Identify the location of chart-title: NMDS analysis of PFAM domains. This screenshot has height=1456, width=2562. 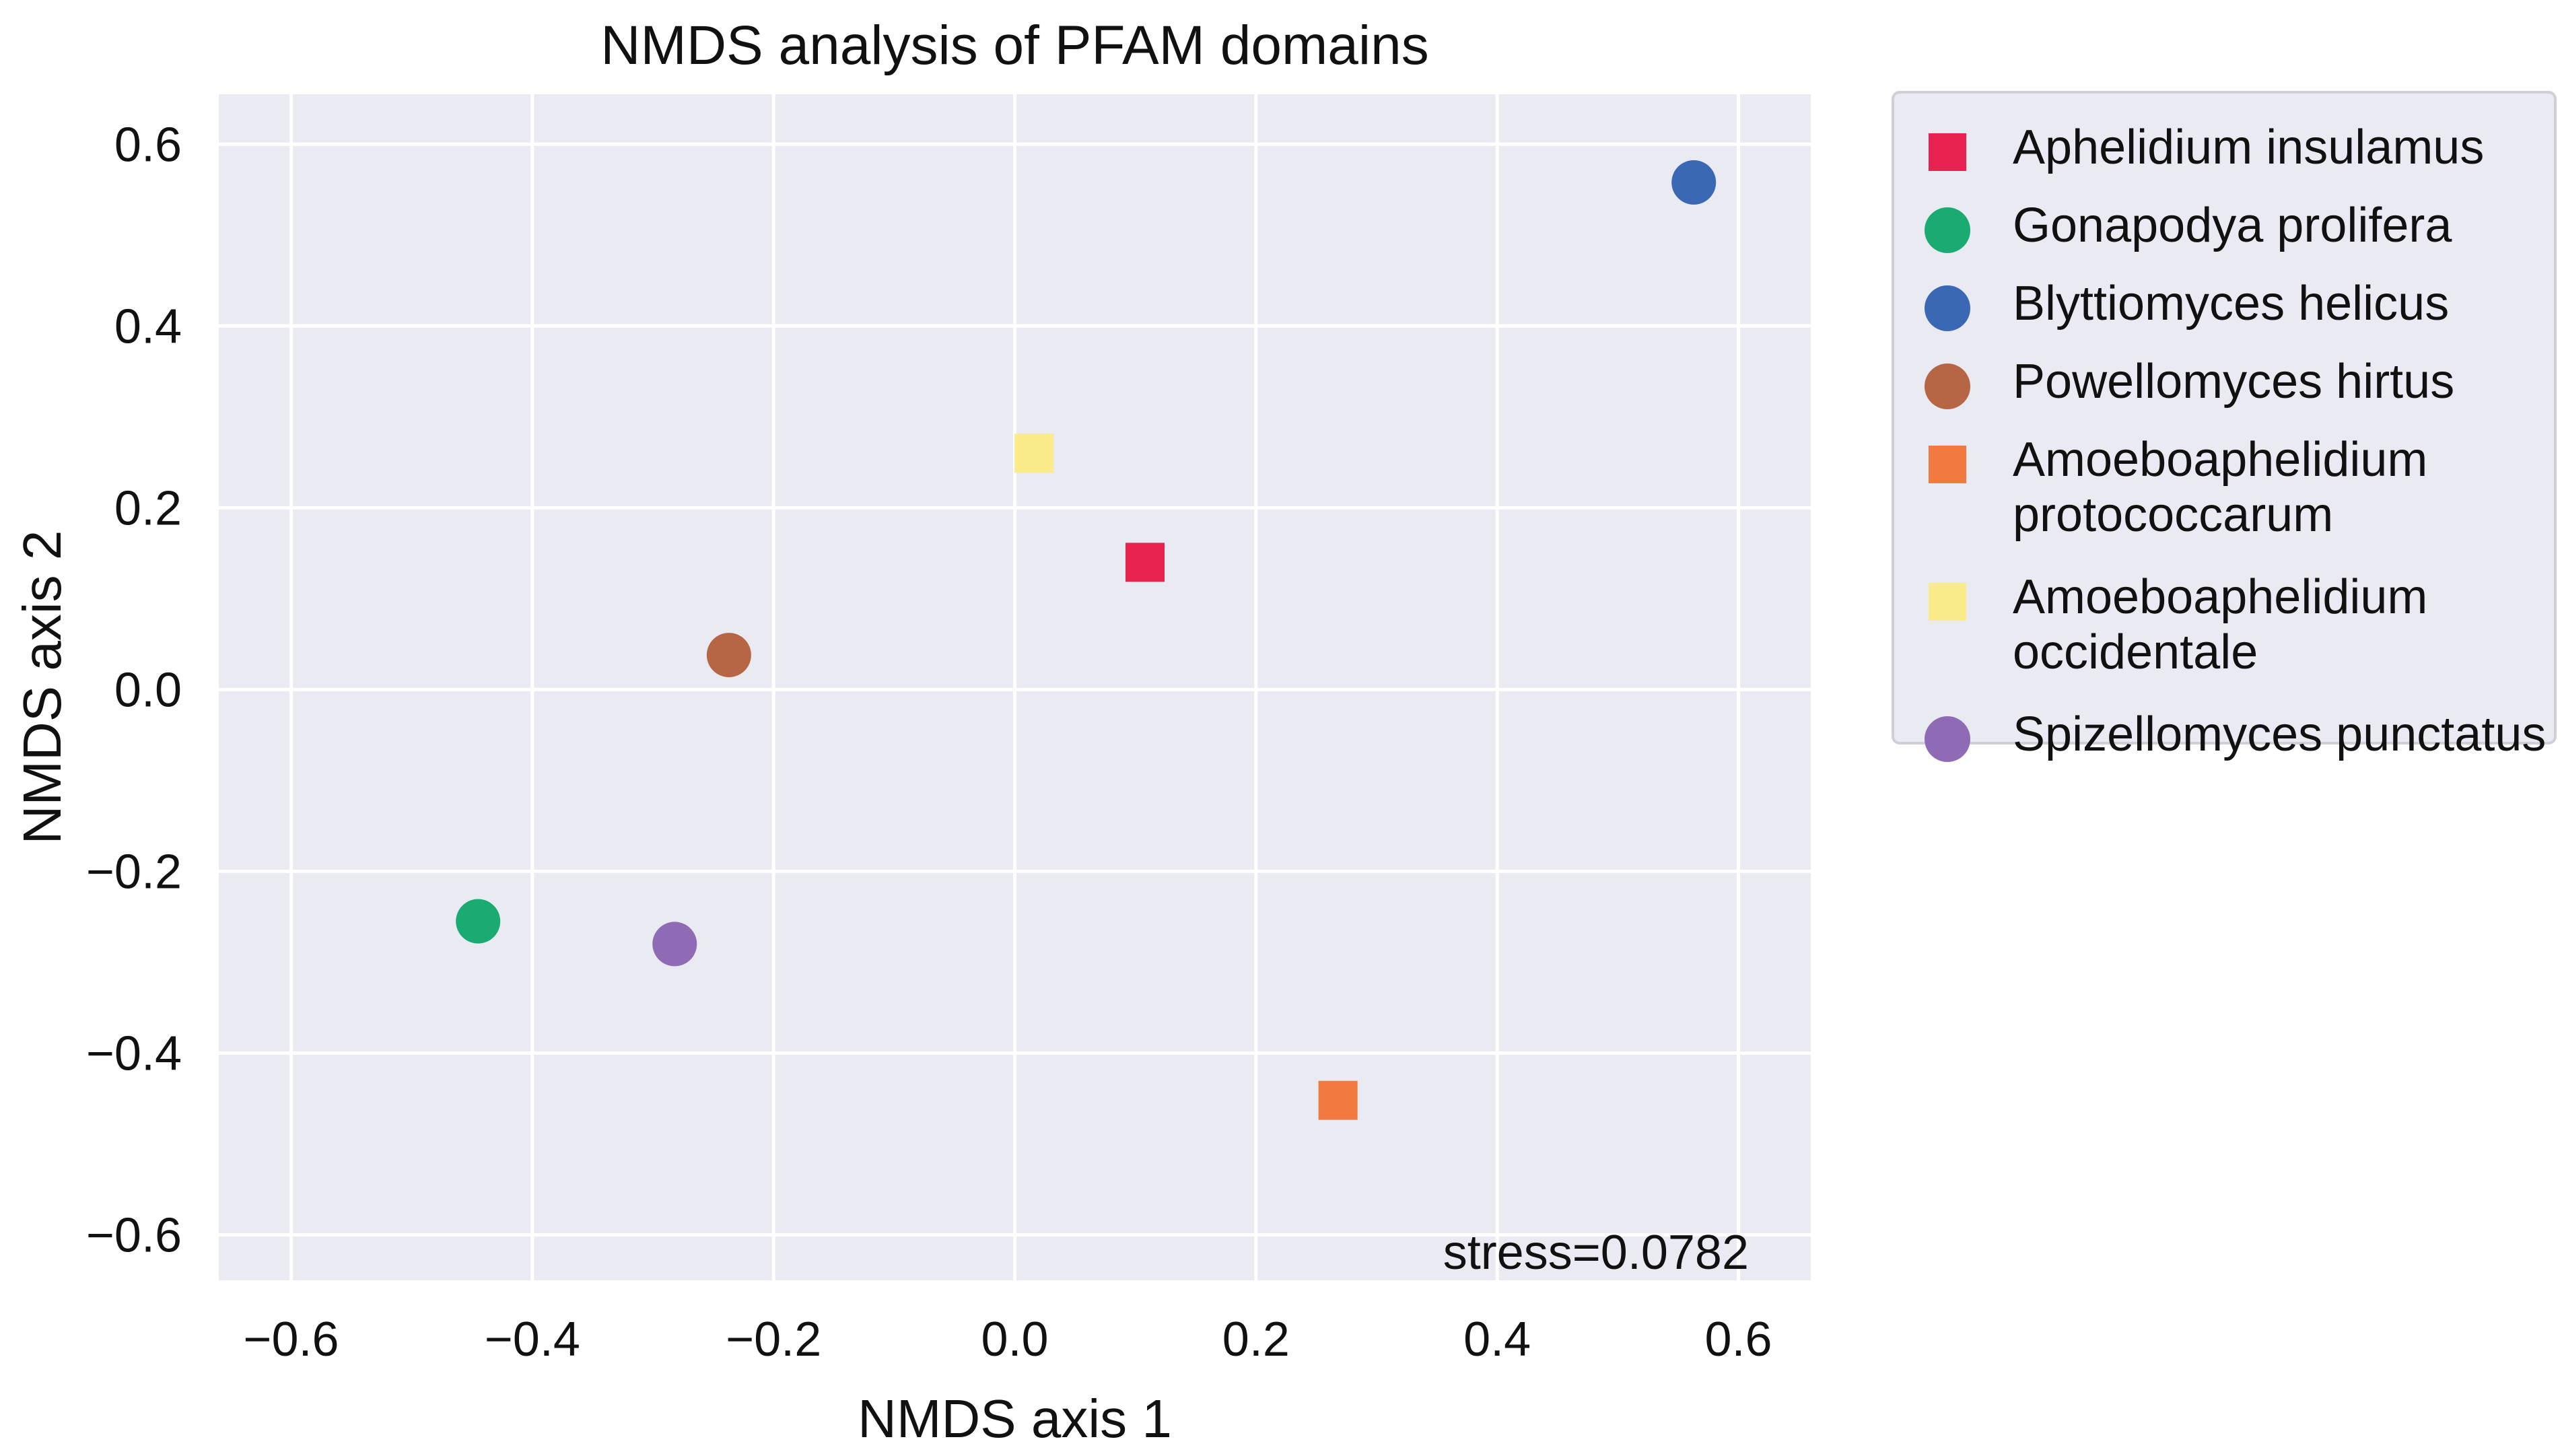
(1014, 45).